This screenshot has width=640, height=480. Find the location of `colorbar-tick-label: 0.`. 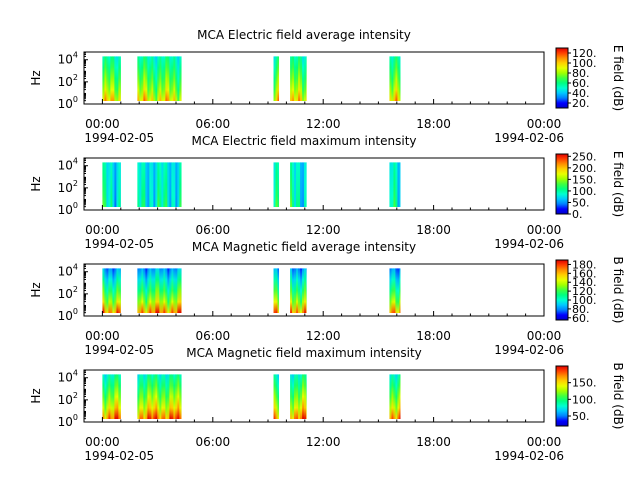

colorbar-tick-label: 0. is located at coordinates (577, 214).